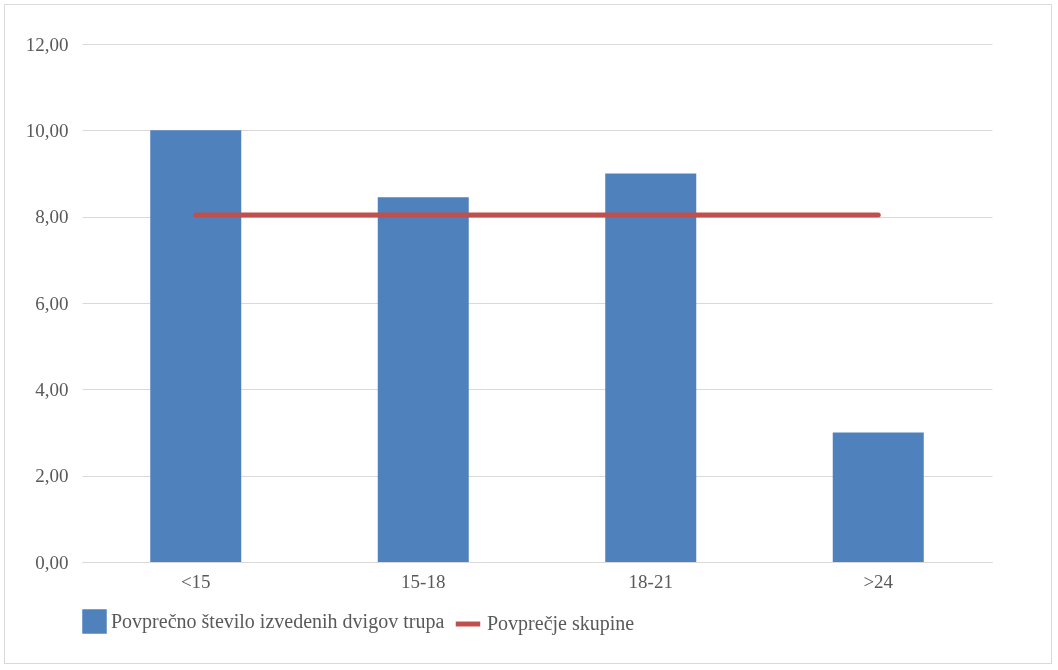  What do you see at coordinates (52, 303) in the screenshot?
I see `y-tick-label: 6,00` at bounding box center [52, 303].